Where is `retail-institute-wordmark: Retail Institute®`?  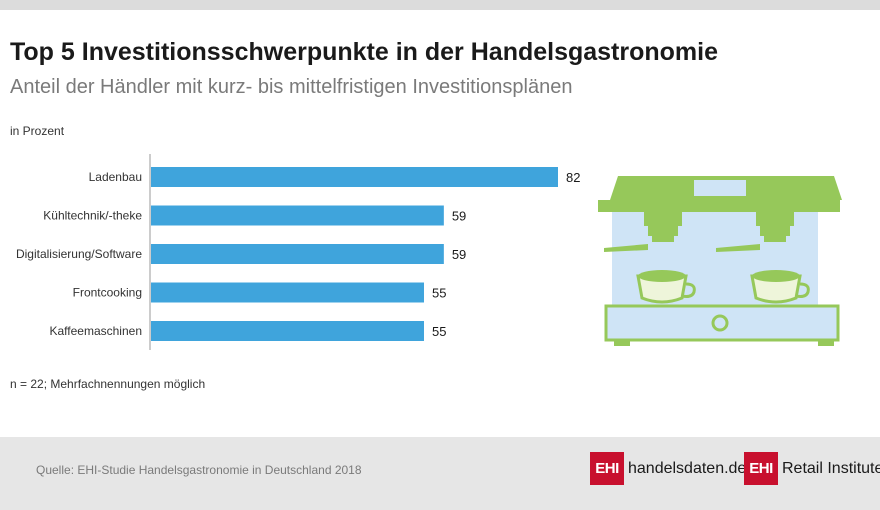
retail-institute-wordmark: Retail Institute® is located at coordinates (831, 469).